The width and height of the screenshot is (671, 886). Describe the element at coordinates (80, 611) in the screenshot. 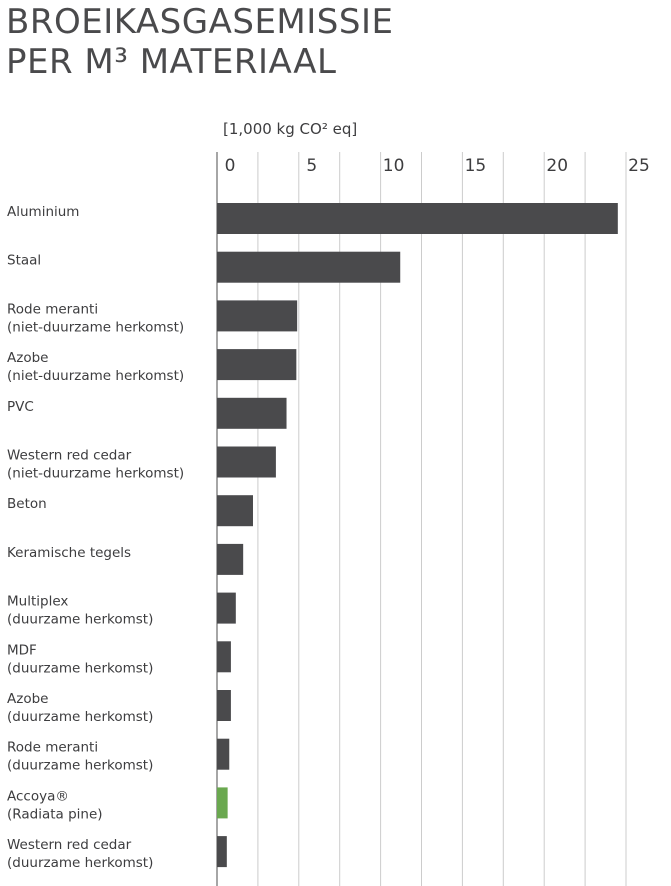

I see `category-label: Multiplex (duurzame herkomst)` at that location.